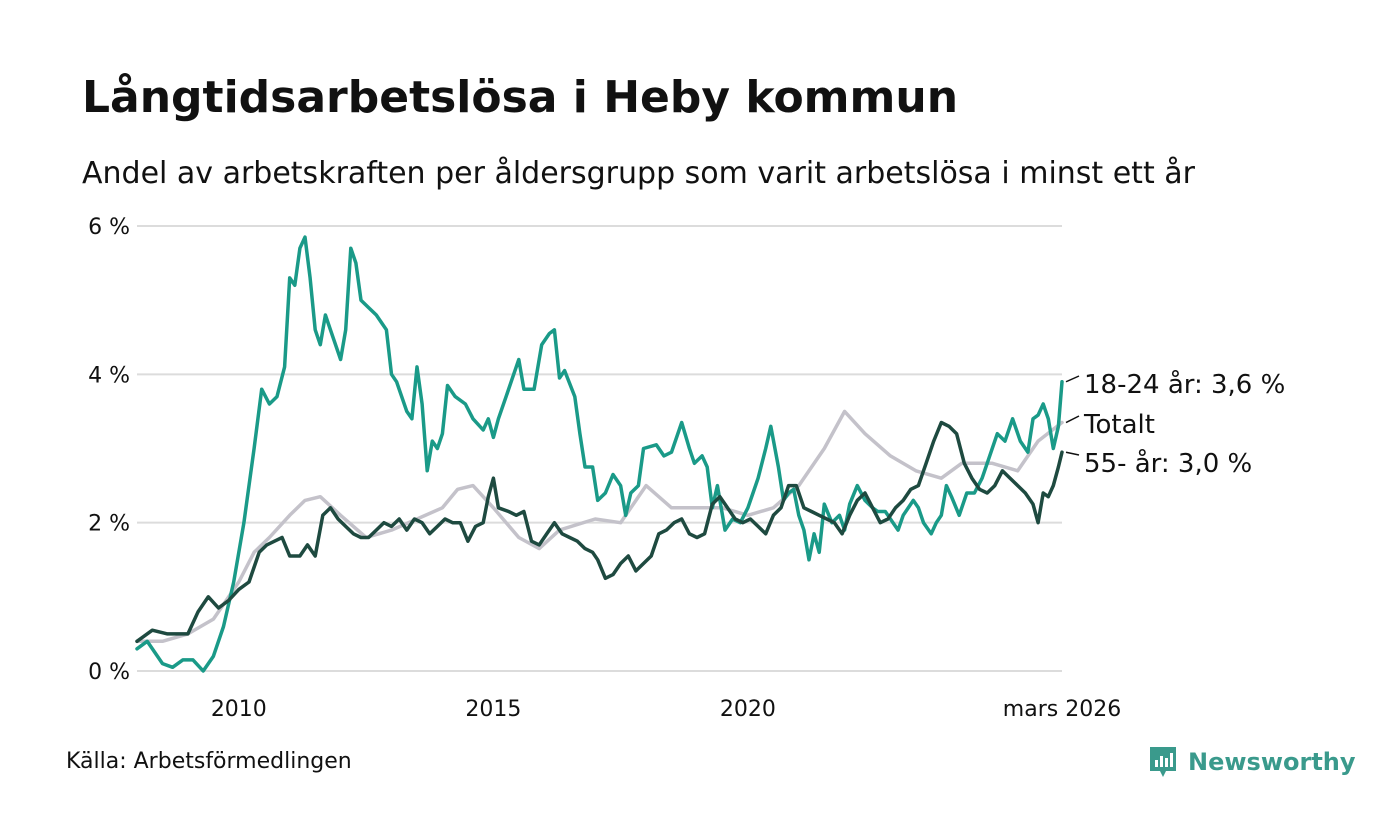  What do you see at coordinates (239, 709) in the screenshot?
I see `x-tick-label: 2010` at bounding box center [239, 709].